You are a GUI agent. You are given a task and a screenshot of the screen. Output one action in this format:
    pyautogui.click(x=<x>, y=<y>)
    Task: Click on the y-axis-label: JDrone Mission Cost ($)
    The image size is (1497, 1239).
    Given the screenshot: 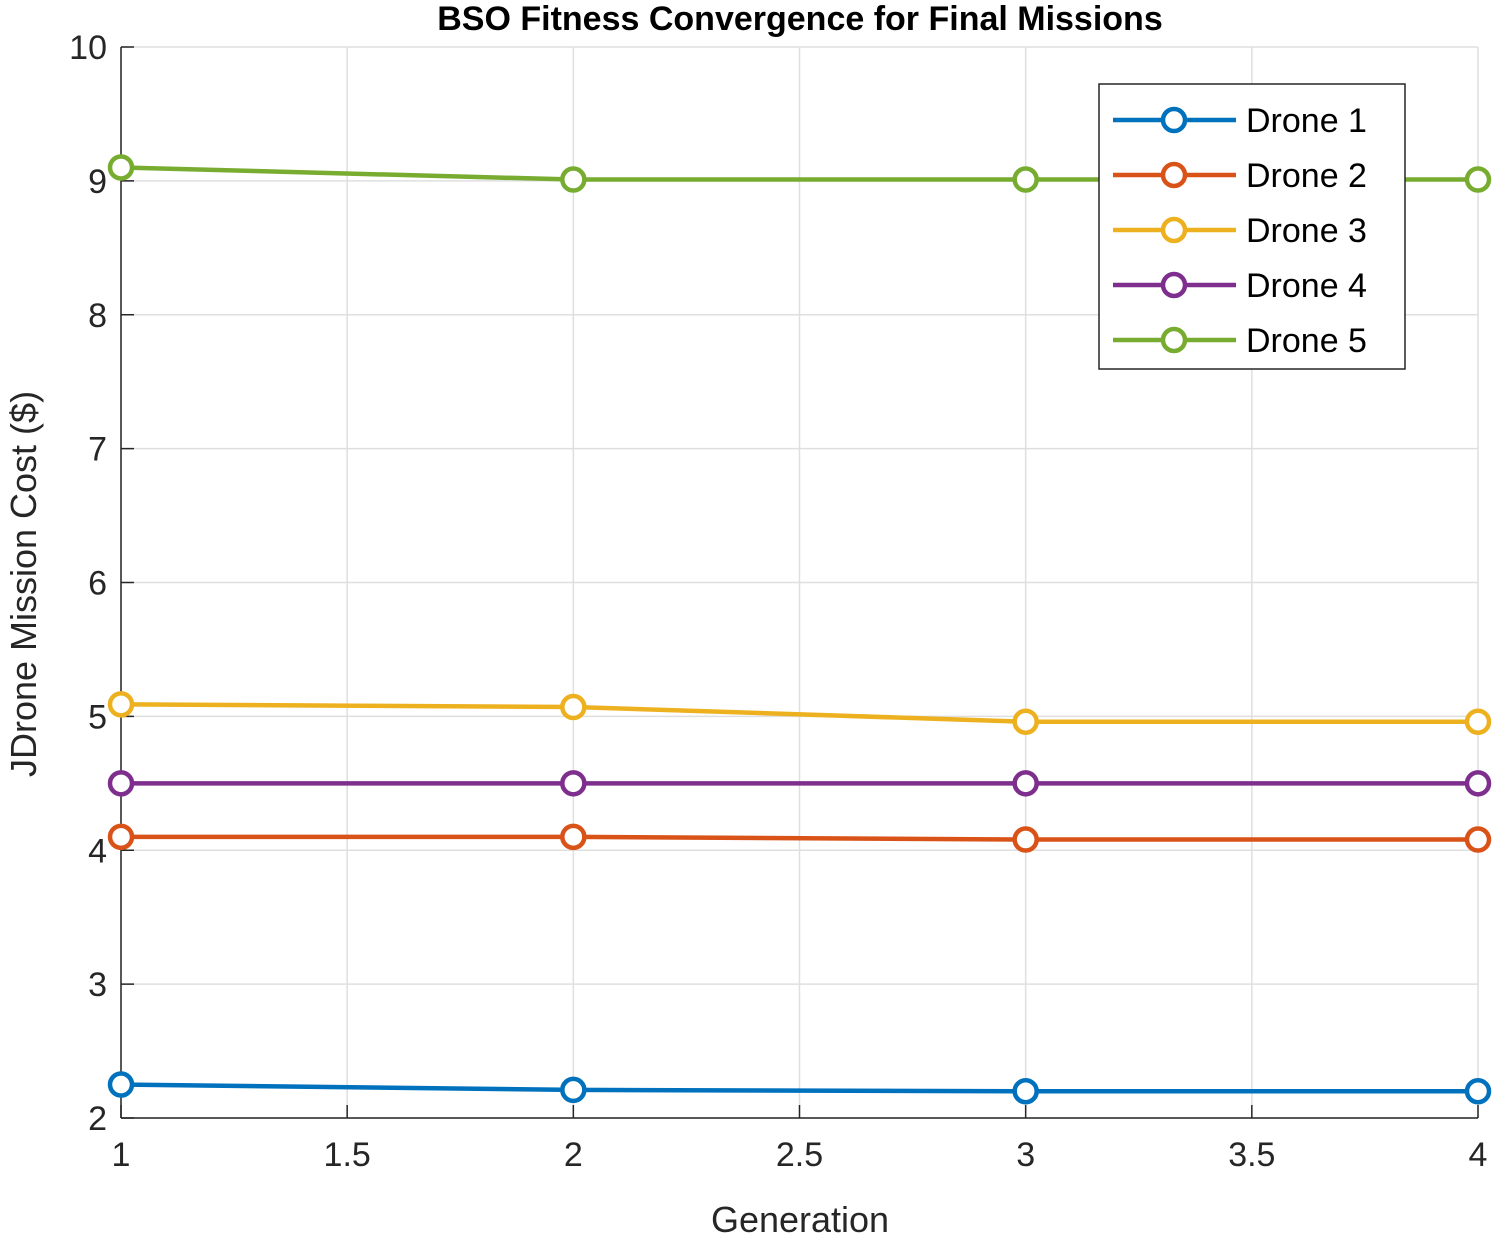 What is the action you would take?
    pyautogui.click(x=23, y=584)
    